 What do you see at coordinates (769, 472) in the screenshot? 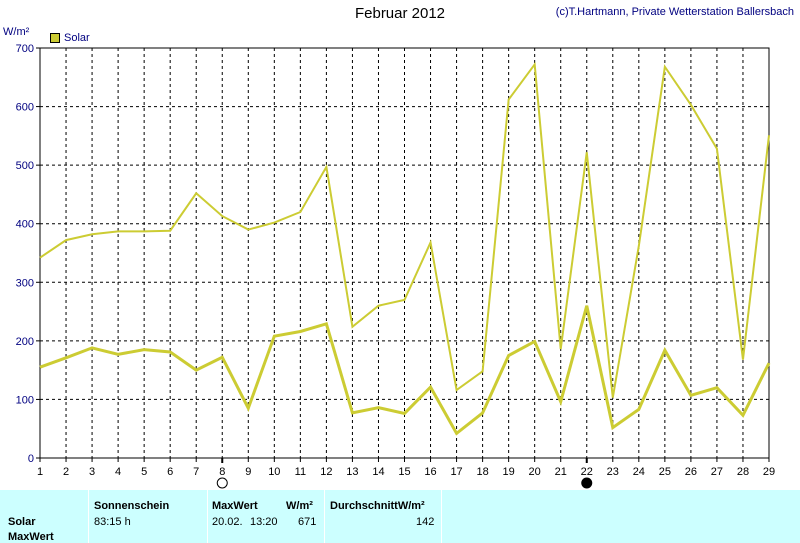
I see `x-tick-label: 29` at bounding box center [769, 472].